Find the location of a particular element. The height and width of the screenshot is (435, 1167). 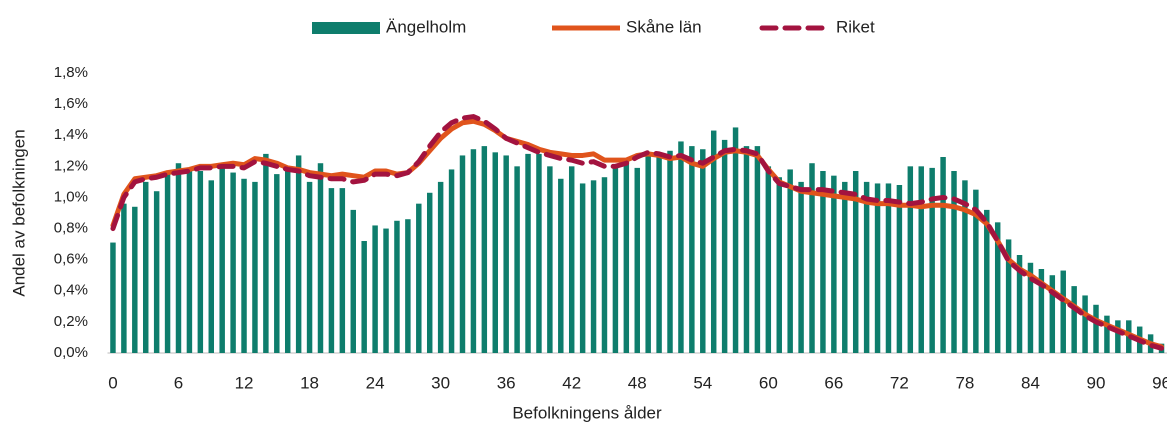

x-tick-label: 12 is located at coordinates (244, 382).